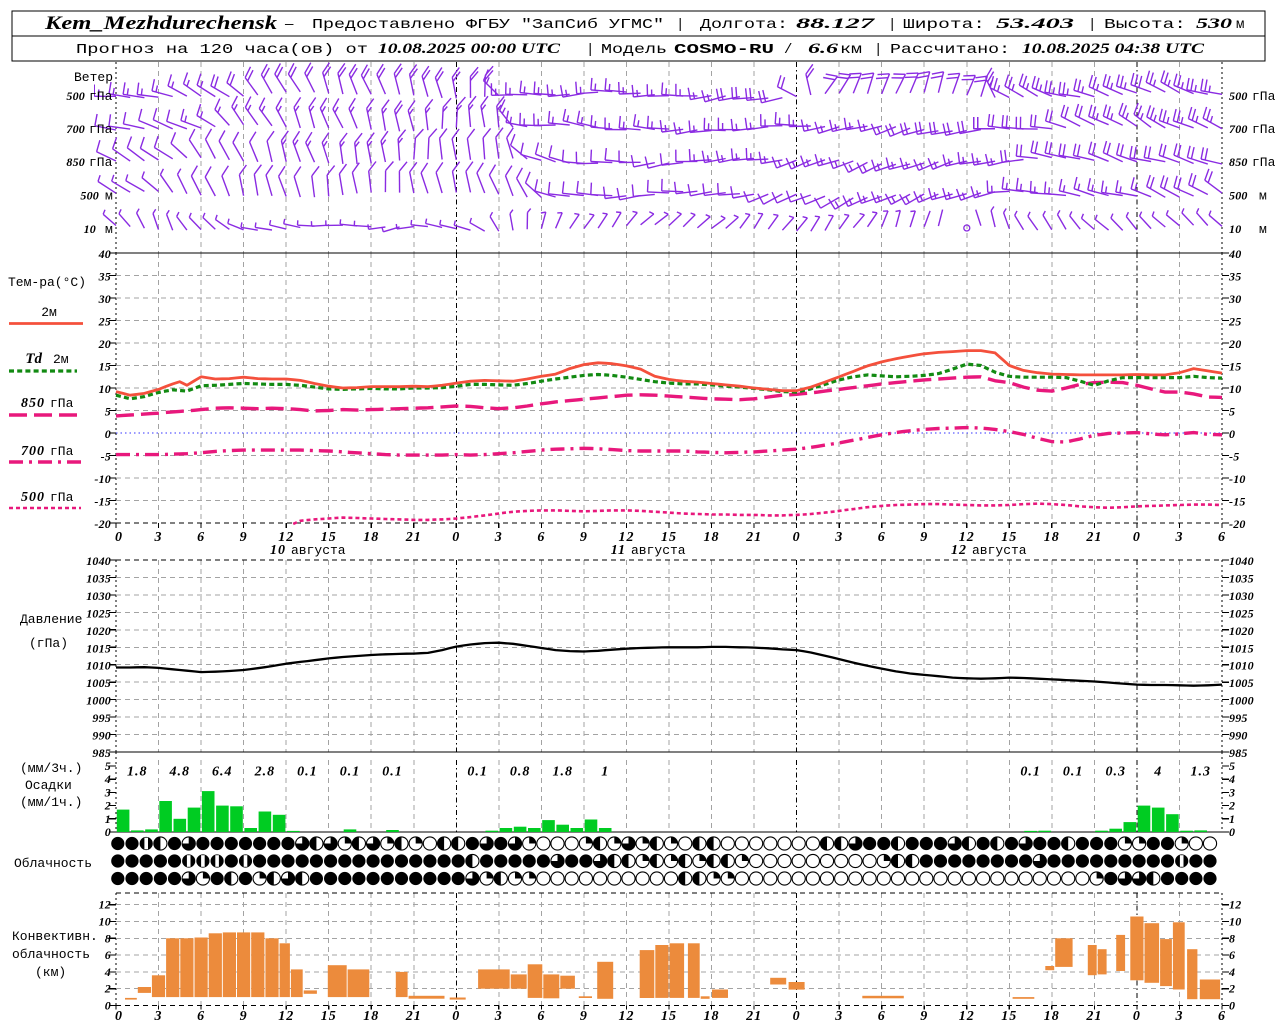 Image resolution: width=1280 pixels, height=1024 pixels. What do you see at coordinates (98, 579) in the screenshot?
I see `svg-text: 1035` at bounding box center [98, 579].